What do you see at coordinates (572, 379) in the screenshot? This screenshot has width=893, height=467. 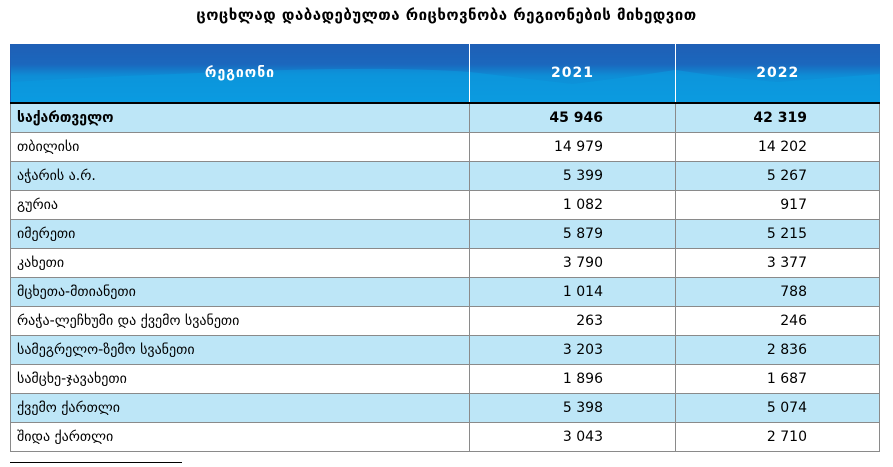 I see `value-2021-cell: 1 896` at bounding box center [572, 379].